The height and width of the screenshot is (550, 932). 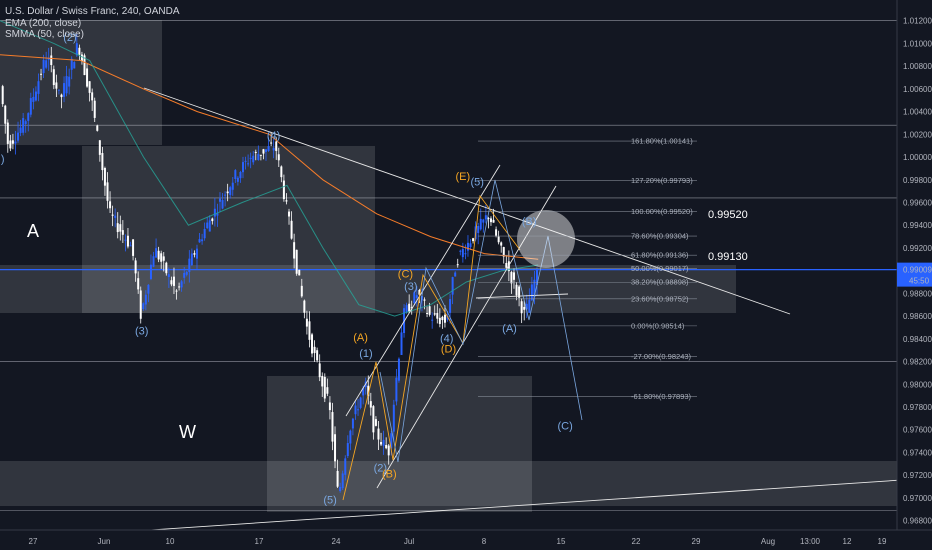 I want to click on highlight-circle, so click(x=546, y=239).